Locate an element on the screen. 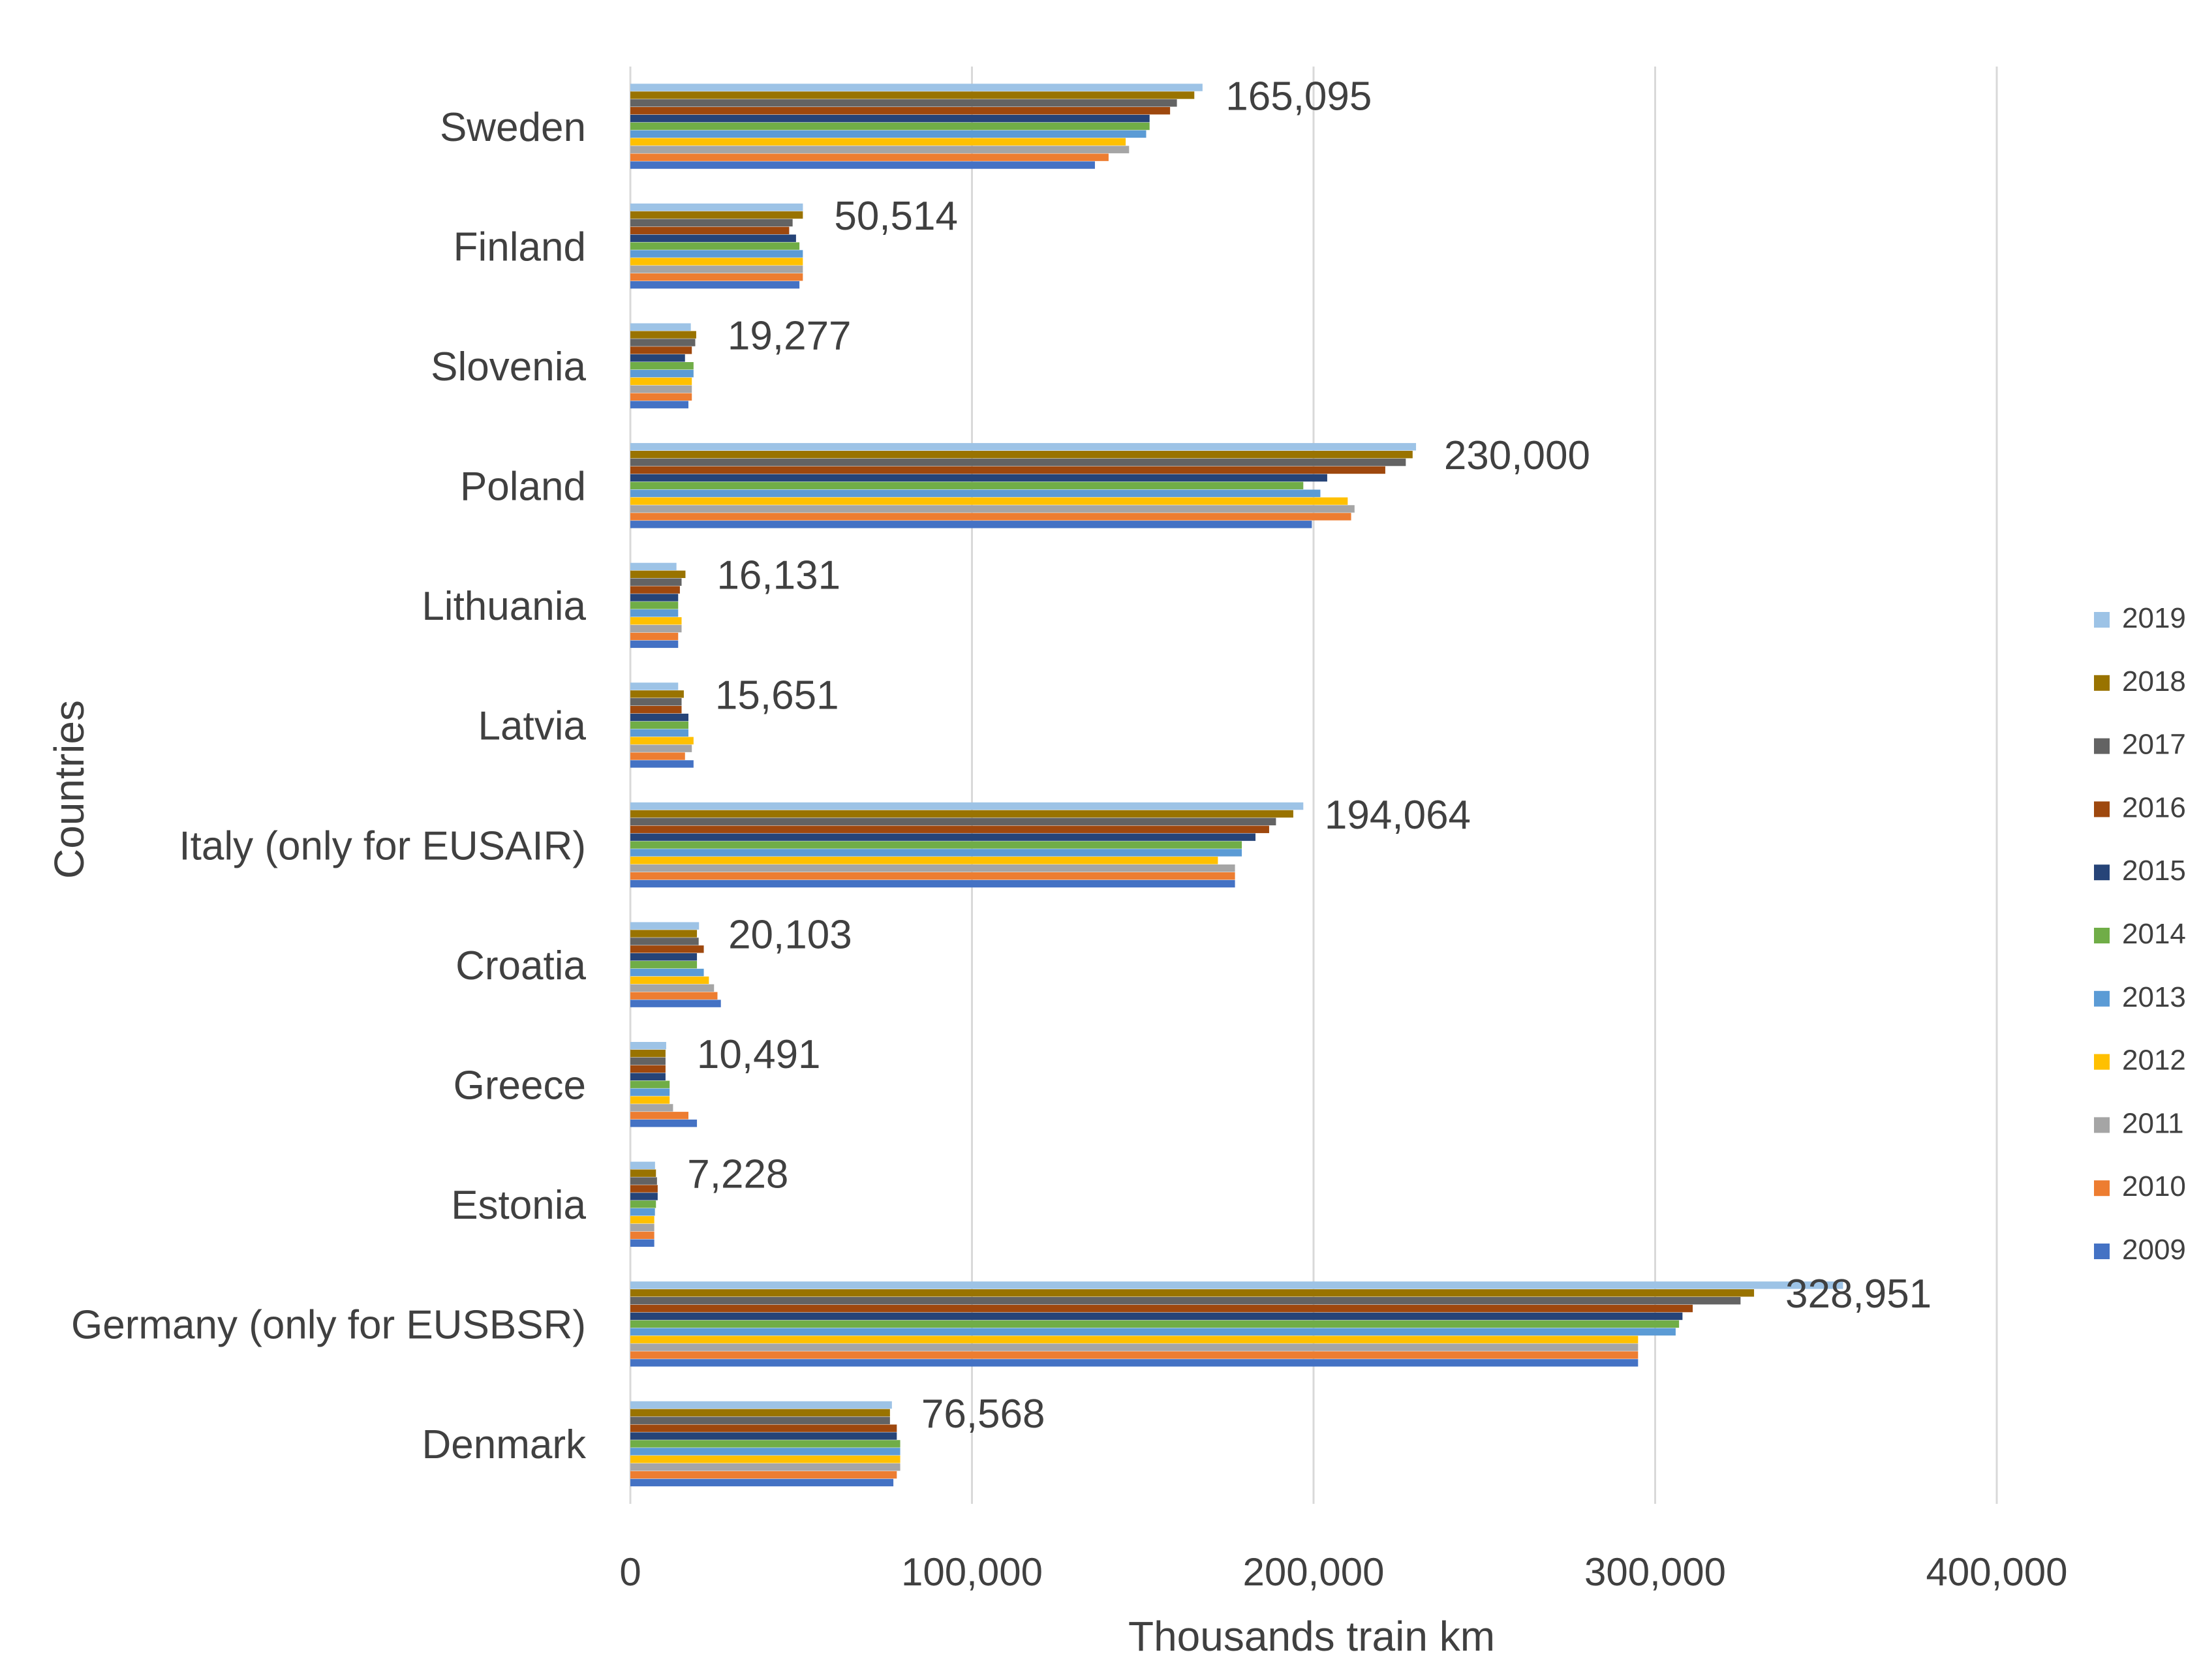  data-label: 194,064 is located at coordinates (1398, 816).